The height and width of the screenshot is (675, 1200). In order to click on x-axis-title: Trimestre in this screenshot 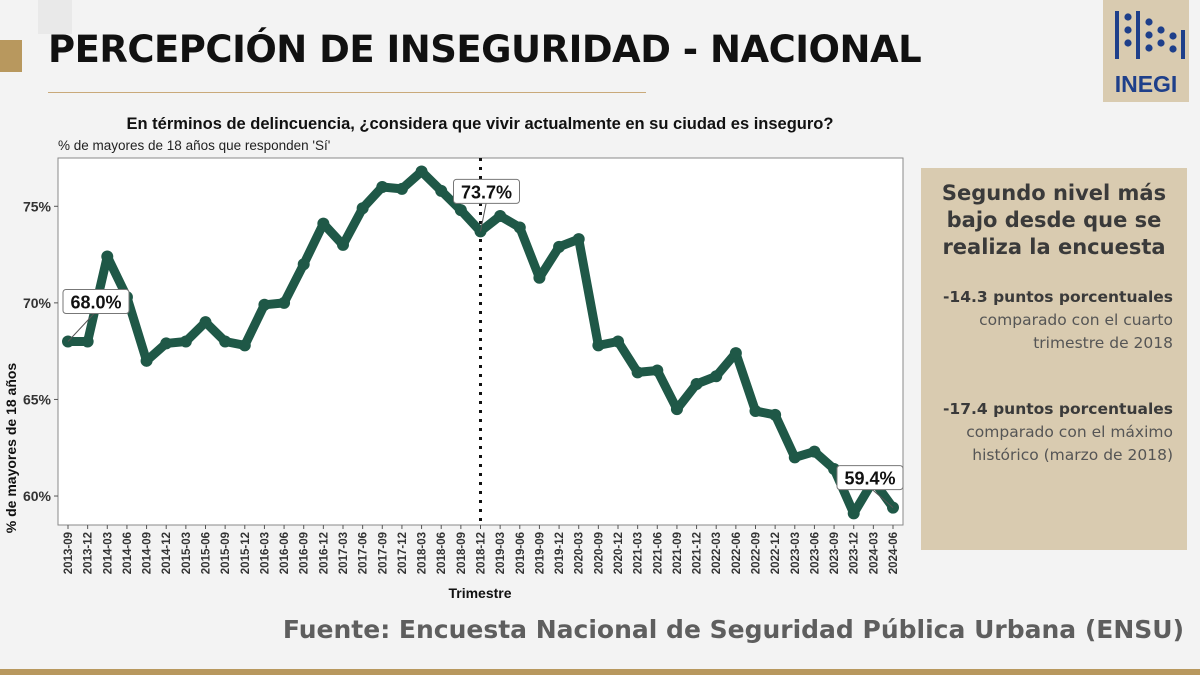, I will do `click(479, 593)`.